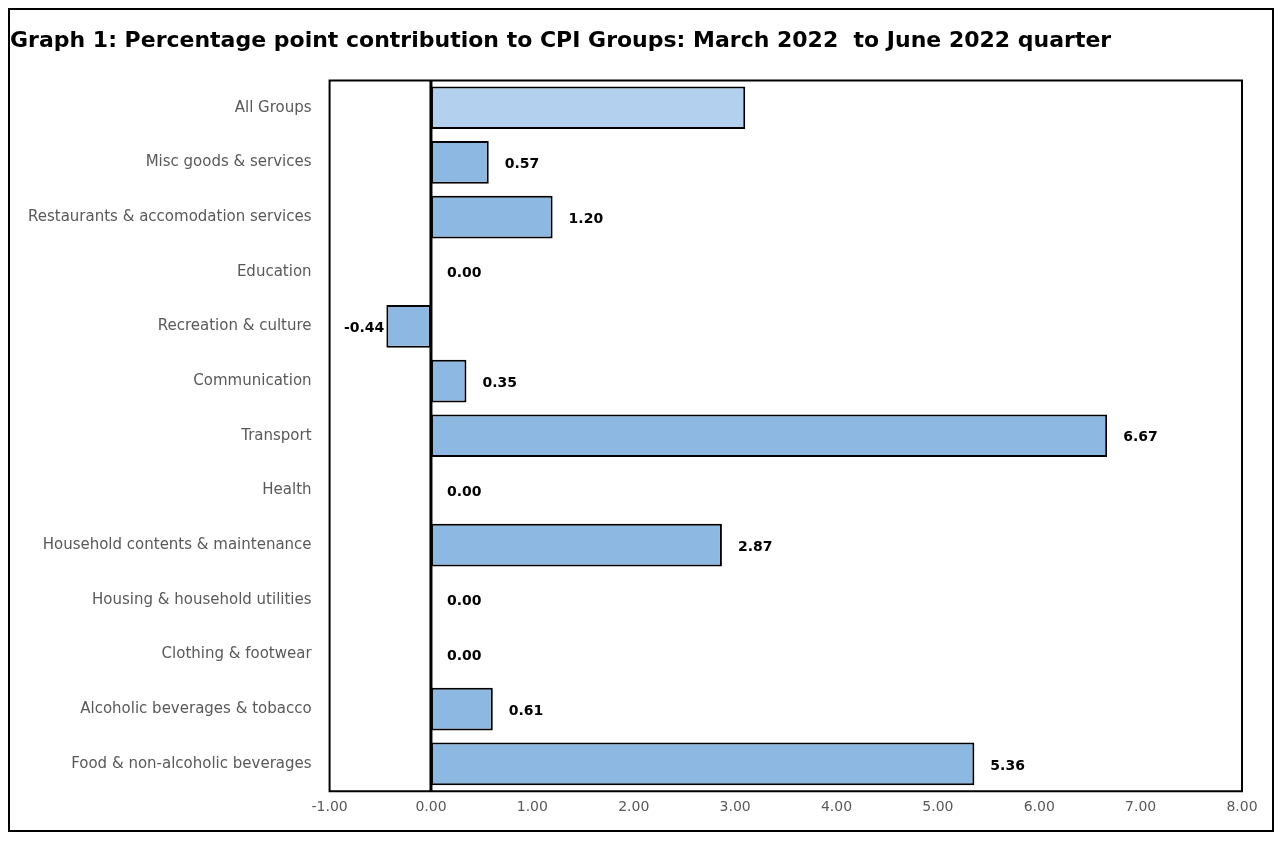 The width and height of the screenshot is (1285, 848). I want to click on x-tick-label: 1.00, so click(532, 806).